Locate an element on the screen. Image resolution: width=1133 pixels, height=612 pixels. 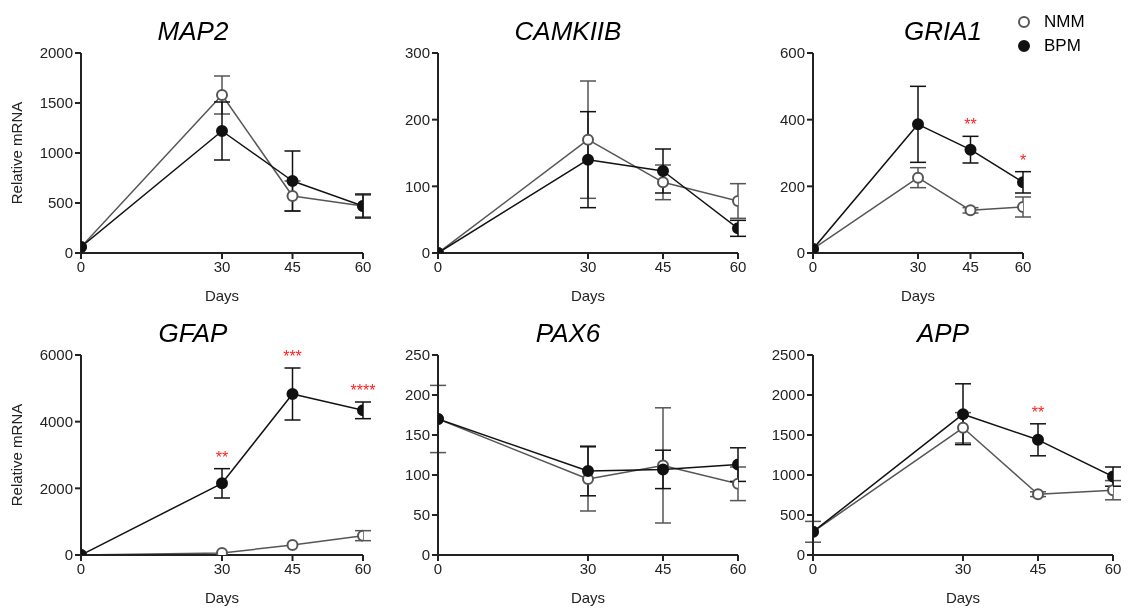
legend-label: BPM is located at coordinates (1062, 46).